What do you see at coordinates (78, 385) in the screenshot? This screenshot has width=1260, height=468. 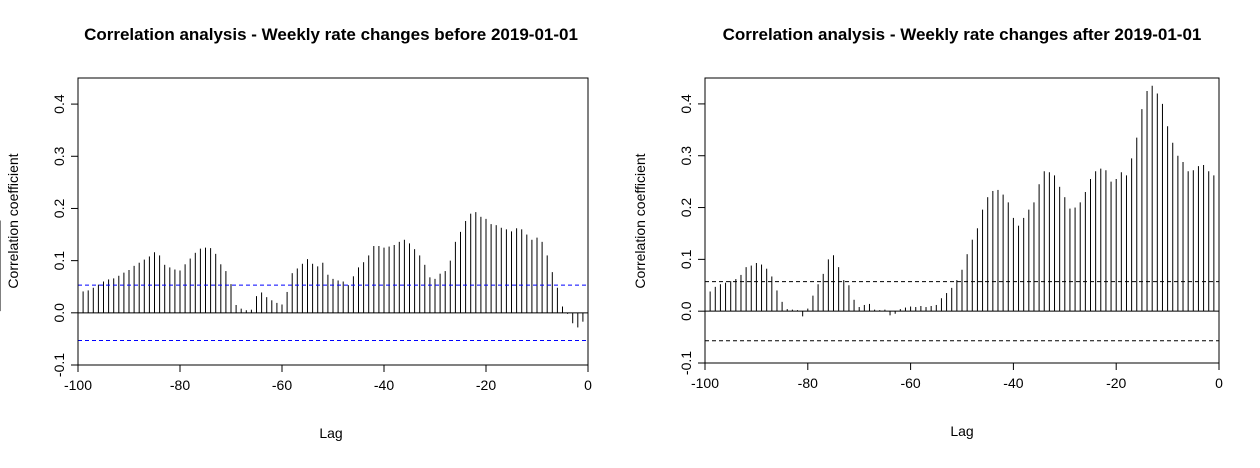 I see `left-x-tick-label: -100` at bounding box center [78, 385].